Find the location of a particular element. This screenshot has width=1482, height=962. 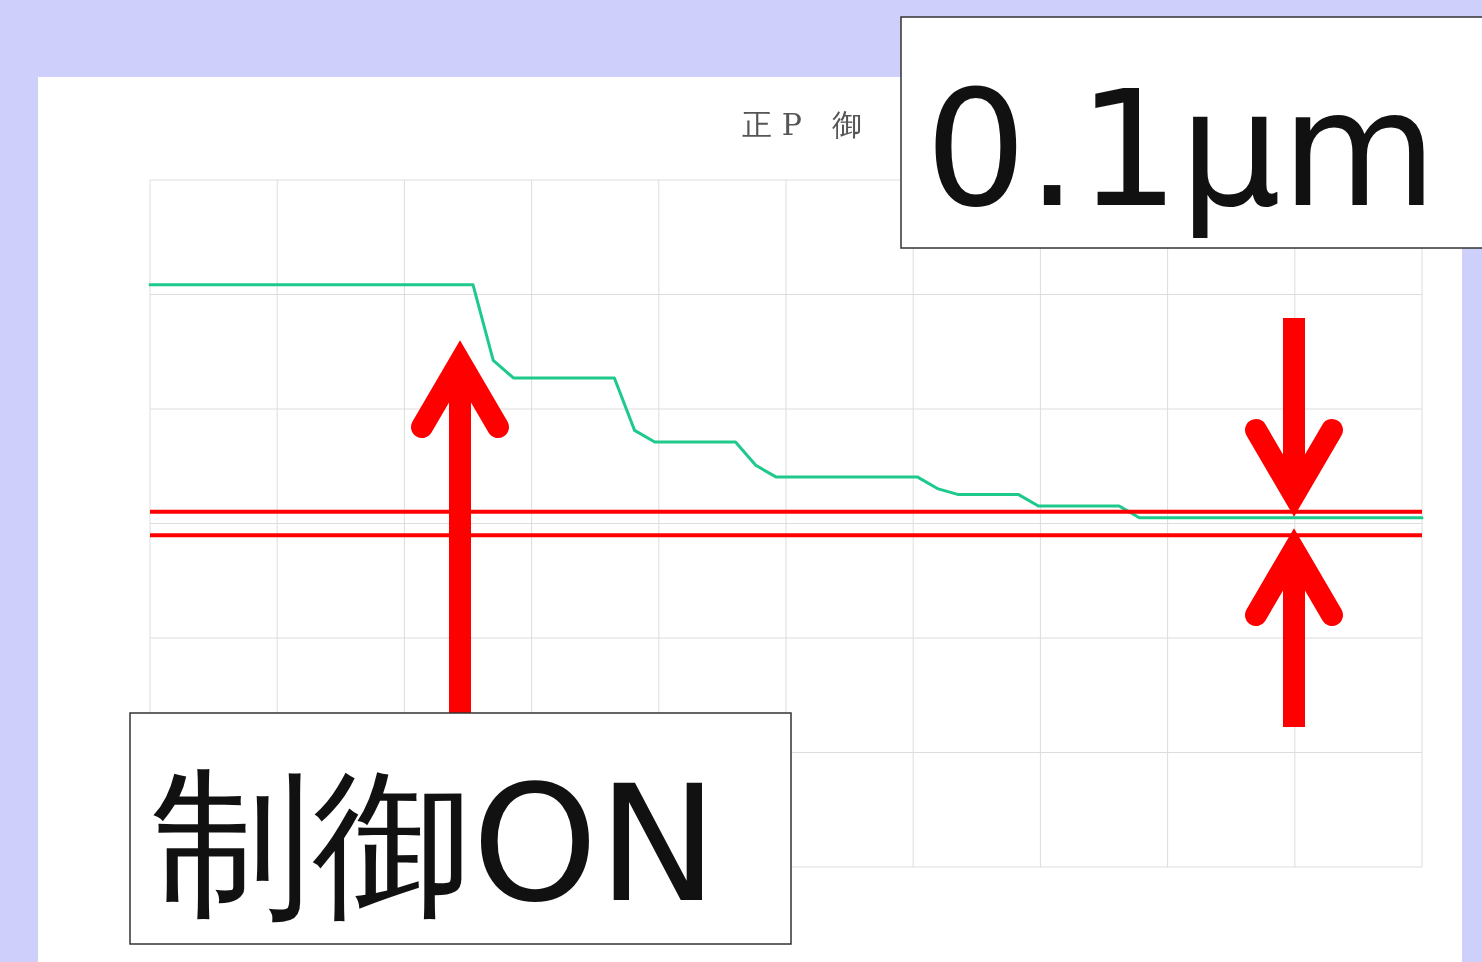

text: 0.1μm is located at coordinates (1181, 149).